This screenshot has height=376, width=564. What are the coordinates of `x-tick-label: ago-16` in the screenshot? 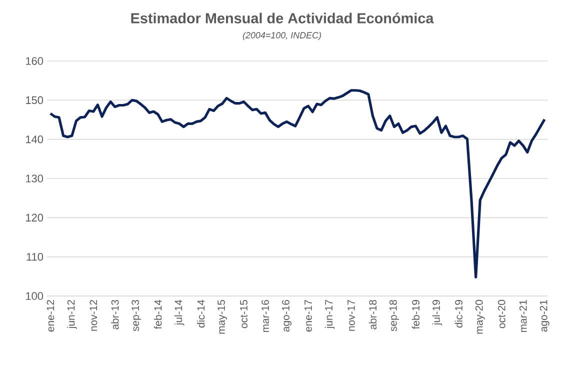 It's located at (287, 316).